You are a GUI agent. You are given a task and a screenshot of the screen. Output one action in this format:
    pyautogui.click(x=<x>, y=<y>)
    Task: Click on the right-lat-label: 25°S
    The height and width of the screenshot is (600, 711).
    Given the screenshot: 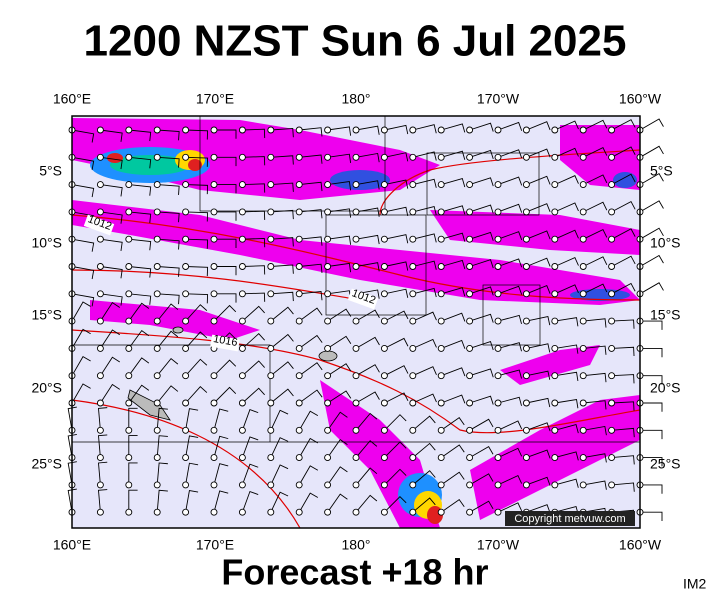 What is the action you would take?
    pyautogui.click(x=665, y=464)
    